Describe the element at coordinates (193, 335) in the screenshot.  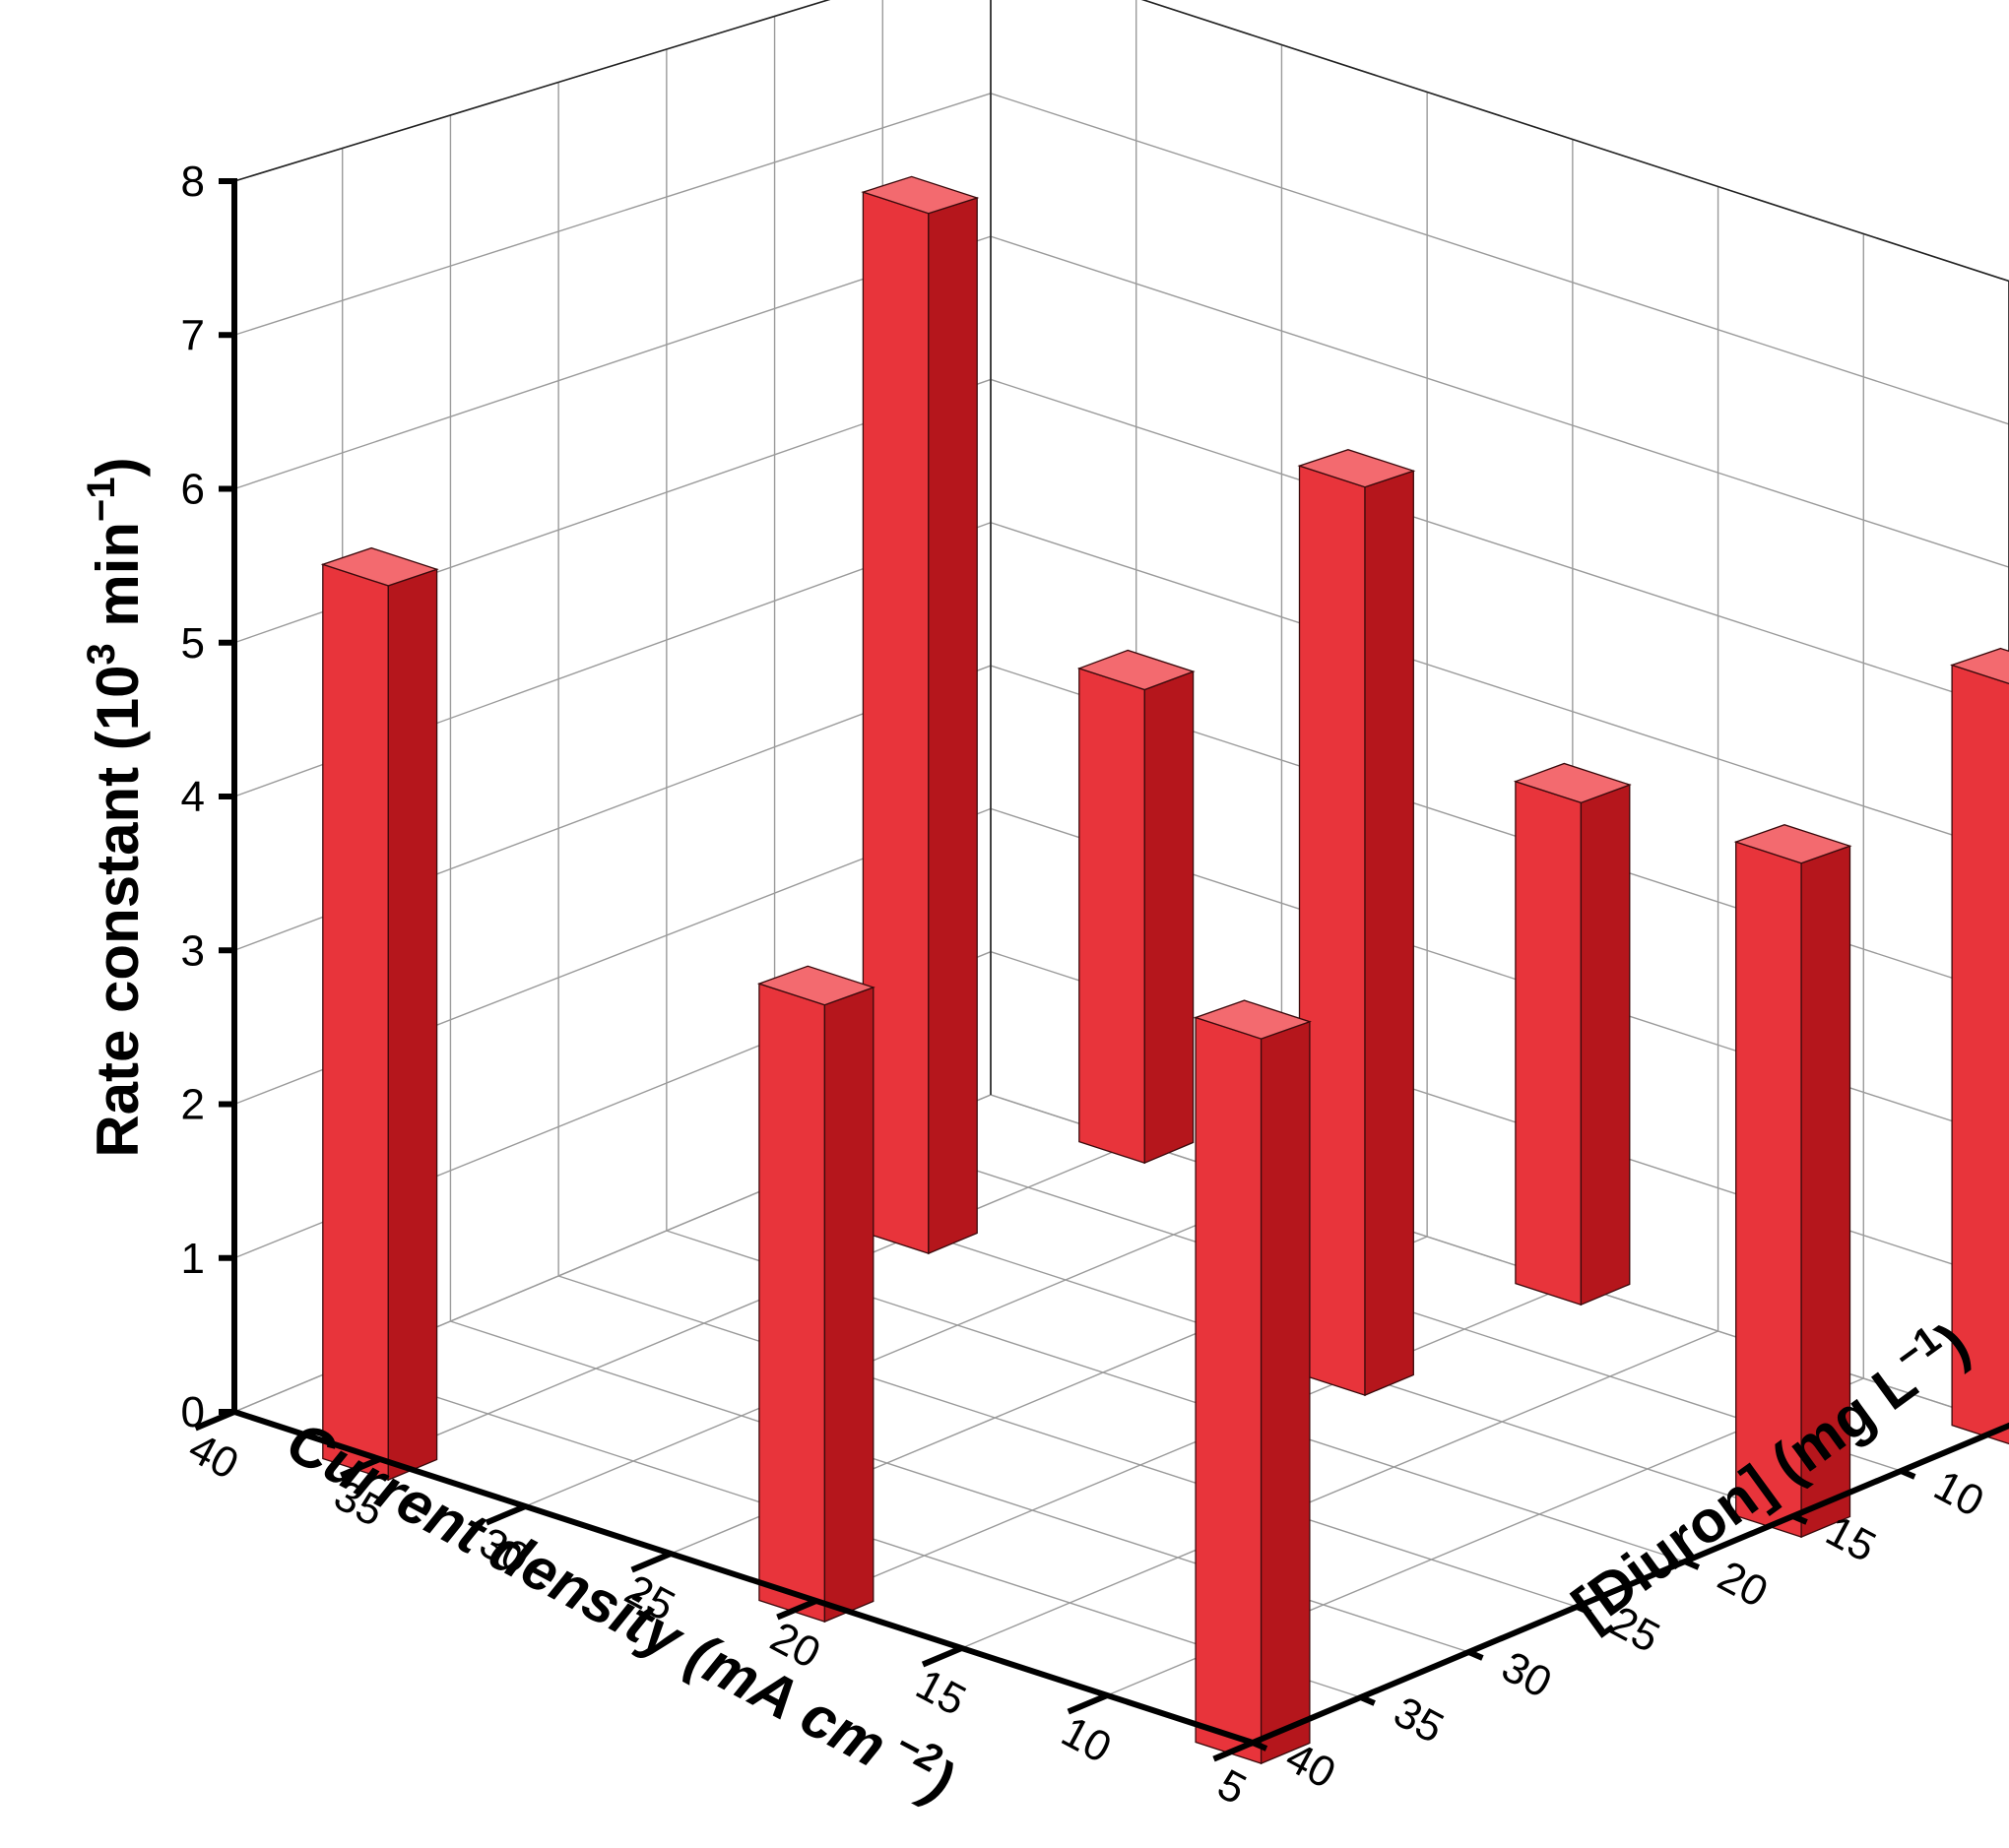
I see `z-tick-label: 7` at that location.